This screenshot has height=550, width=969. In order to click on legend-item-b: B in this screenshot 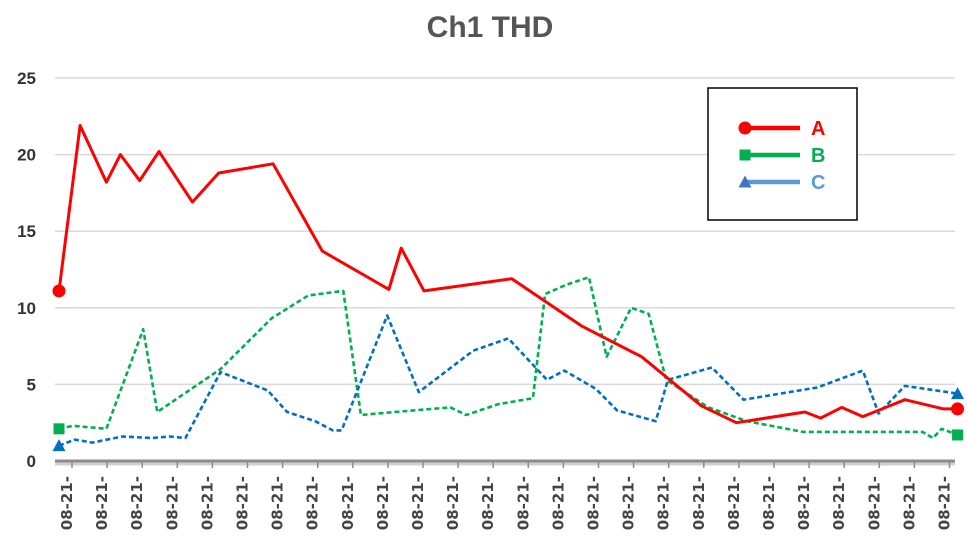, I will do `click(782, 156)`.